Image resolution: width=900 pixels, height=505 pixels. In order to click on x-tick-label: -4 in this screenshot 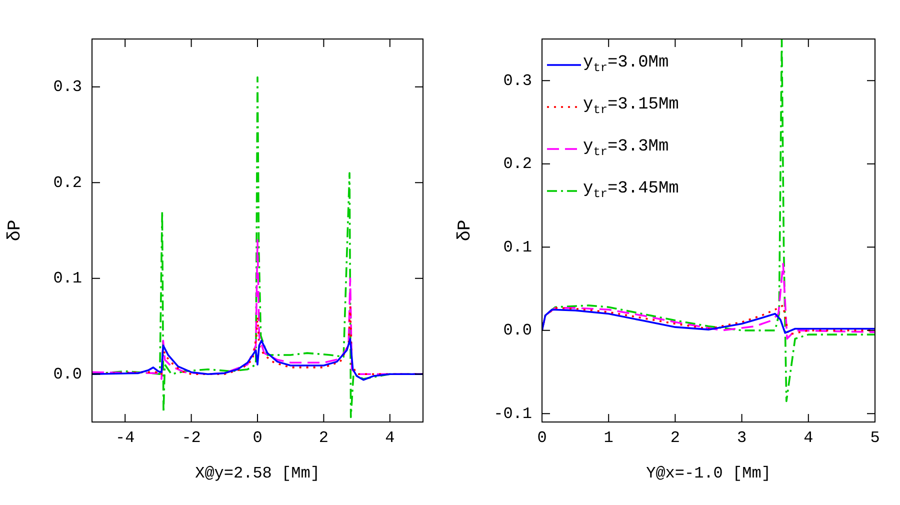, I will do `click(125, 437)`.